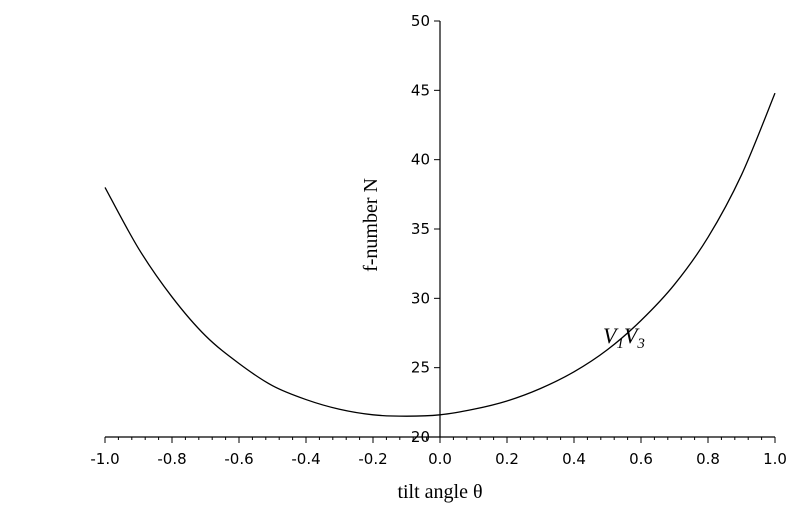 This screenshot has height=519, width=789. I want to click on y-axis-label: f-number N, so click(371, 225).